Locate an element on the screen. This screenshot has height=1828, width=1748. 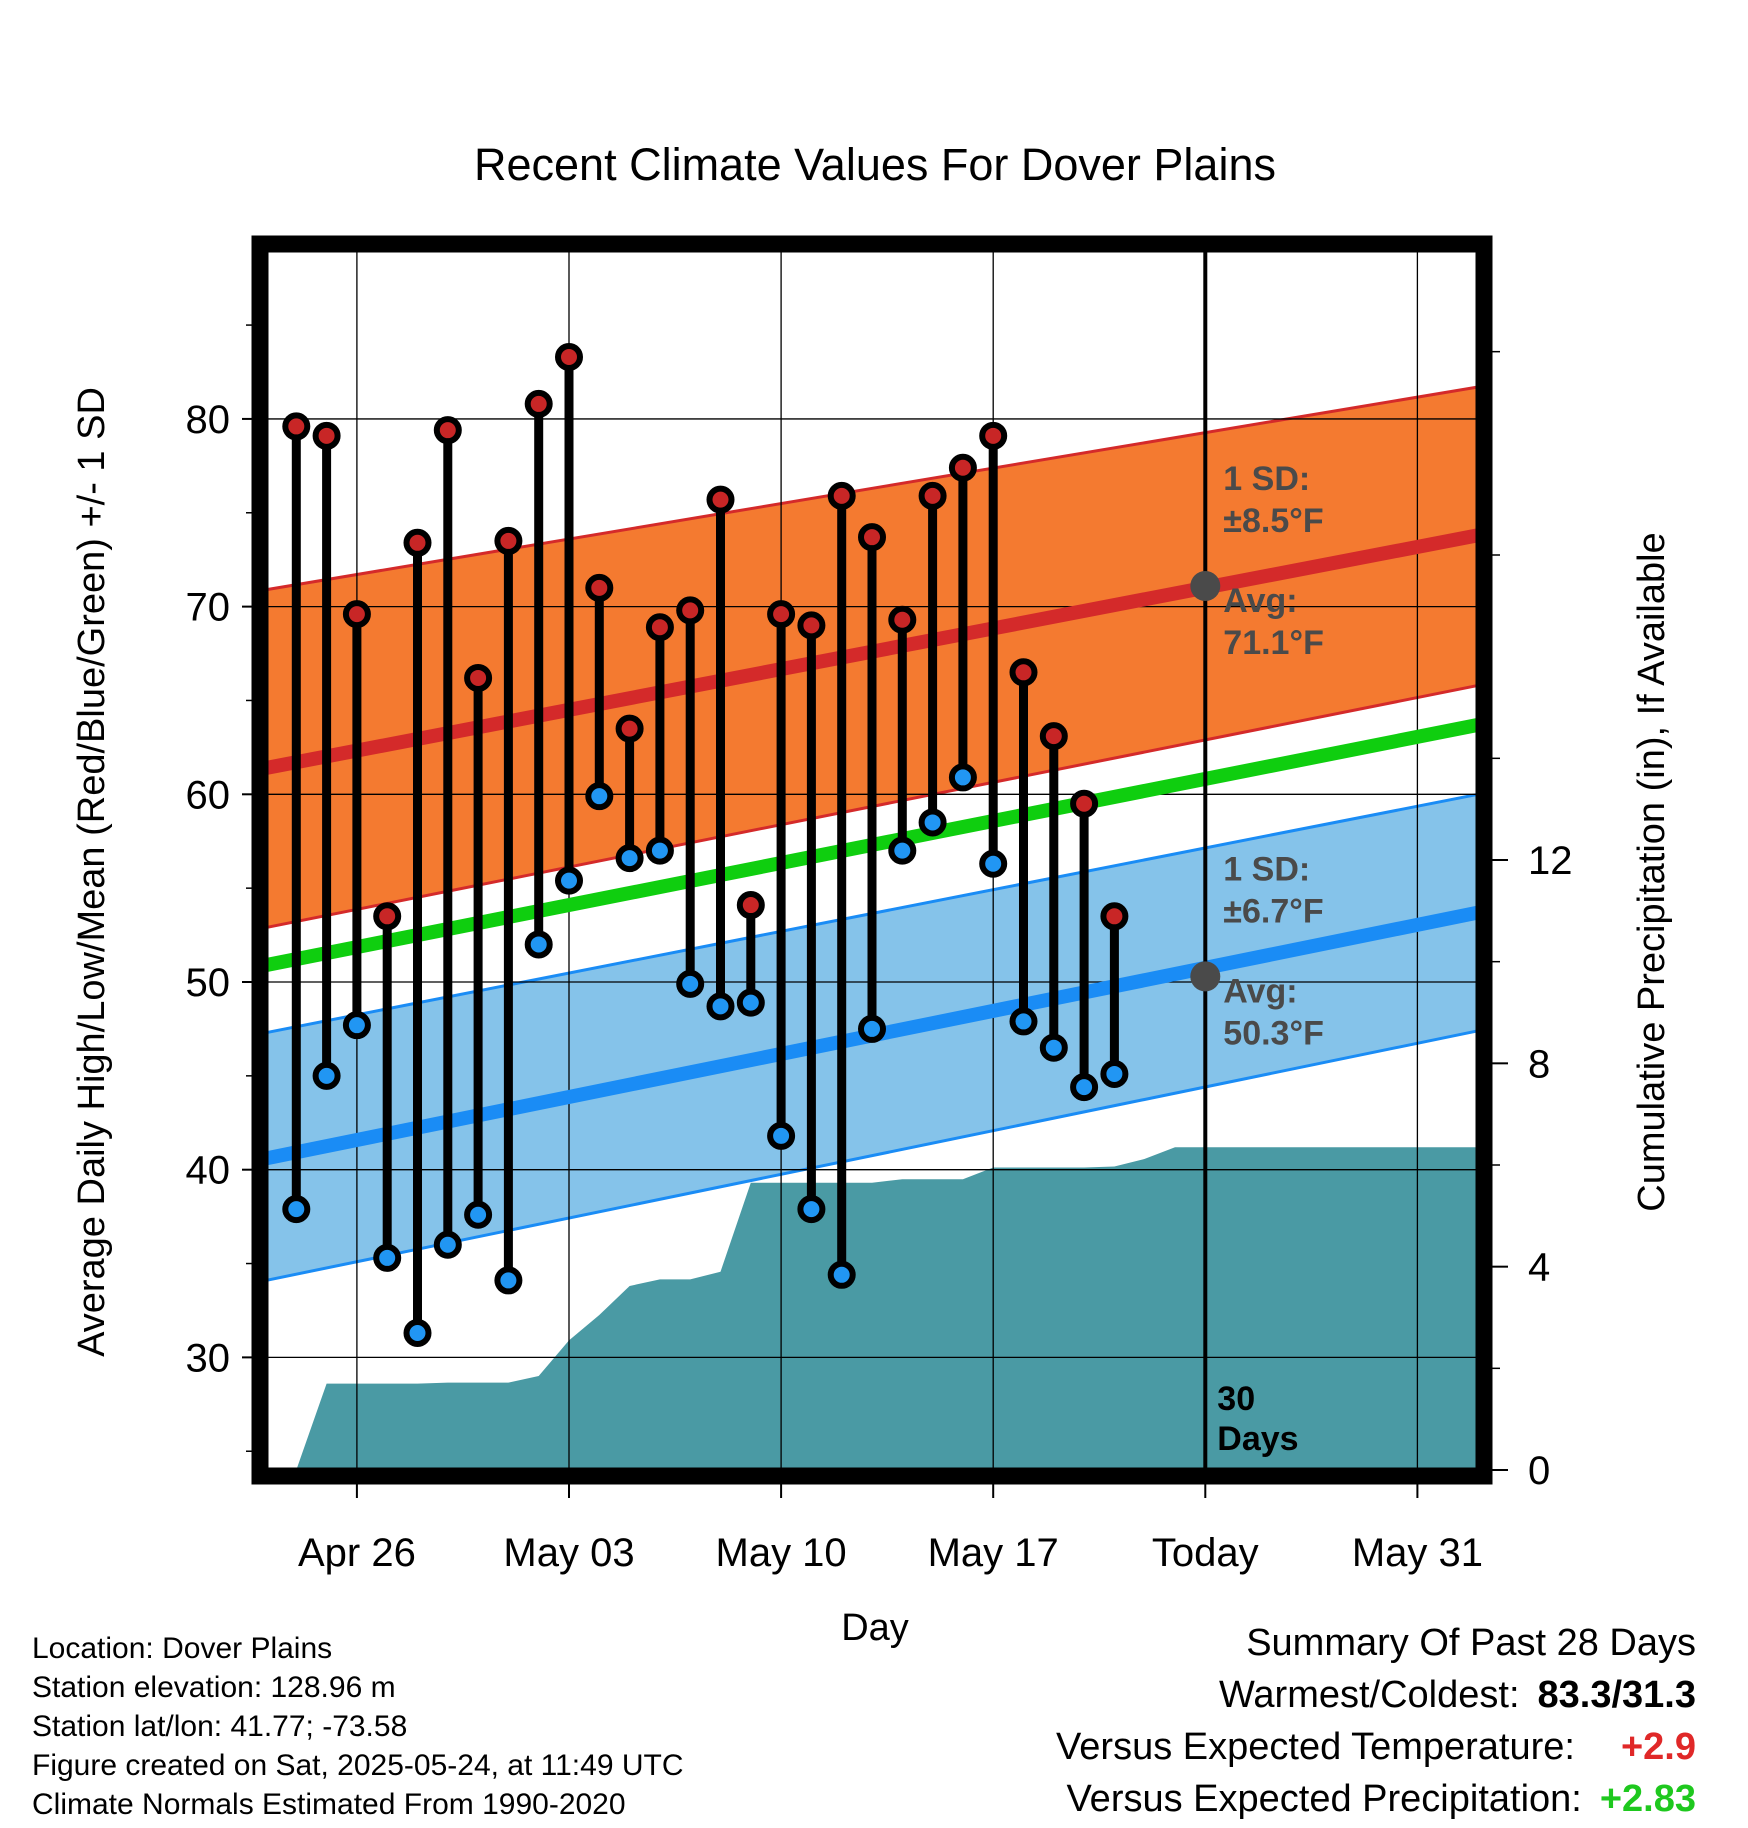
y2-tick-label: 8 is located at coordinates (1539, 1064).